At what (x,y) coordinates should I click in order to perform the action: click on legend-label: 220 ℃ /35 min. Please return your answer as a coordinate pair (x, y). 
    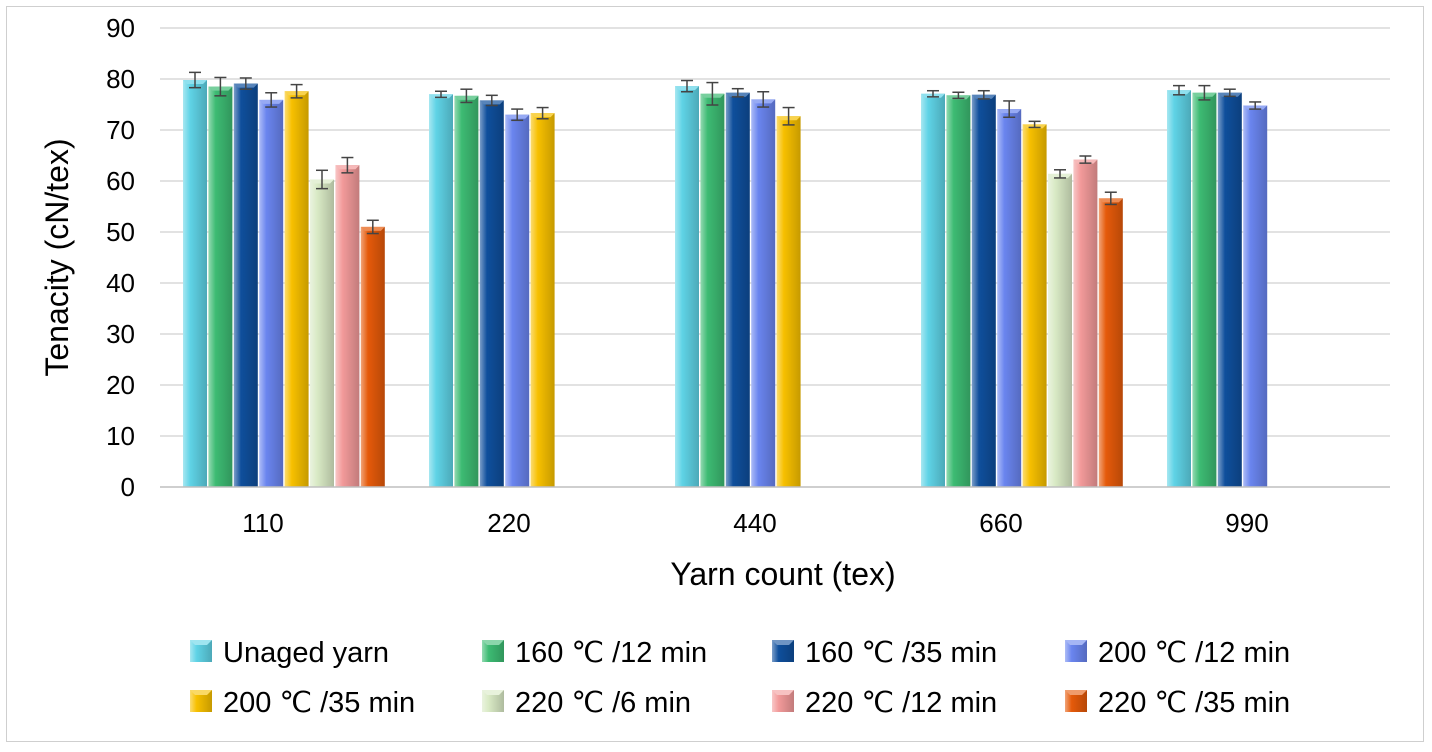
    Looking at the image, I should click on (1194, 703).